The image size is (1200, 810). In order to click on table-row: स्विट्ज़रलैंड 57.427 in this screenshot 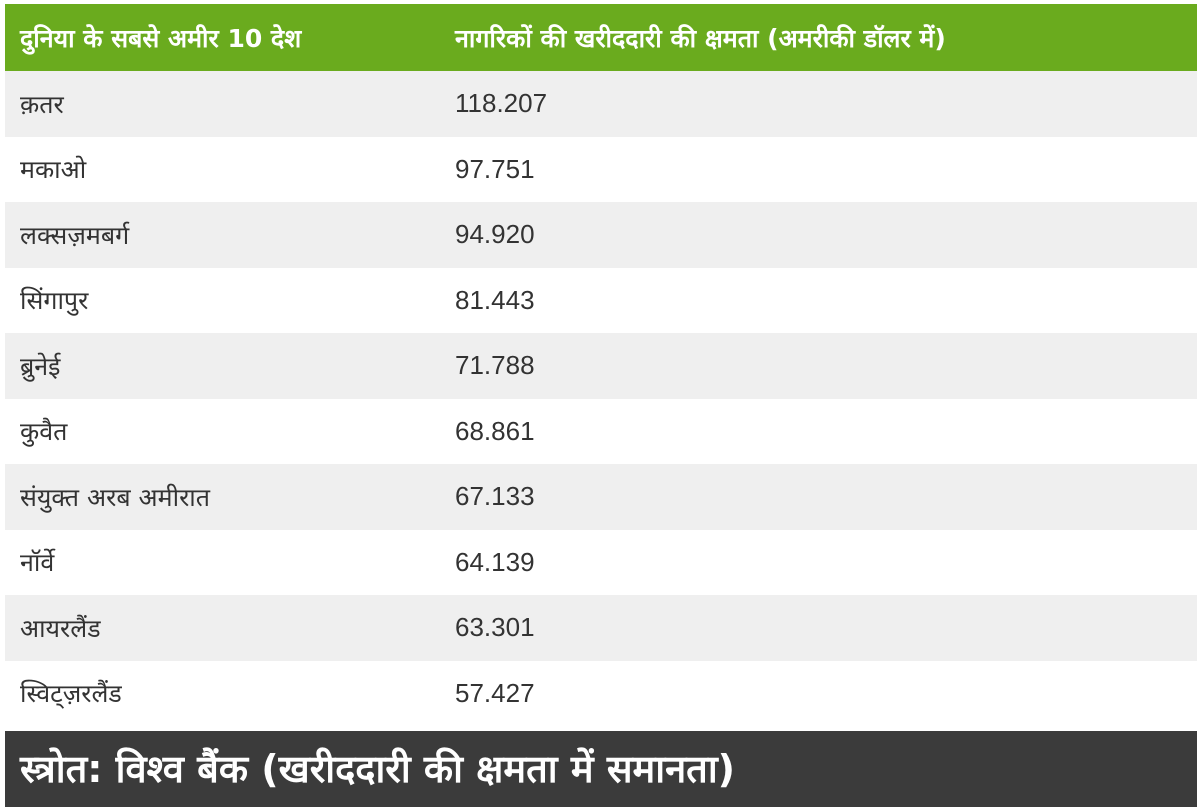, I will do `click(601, 693)`.